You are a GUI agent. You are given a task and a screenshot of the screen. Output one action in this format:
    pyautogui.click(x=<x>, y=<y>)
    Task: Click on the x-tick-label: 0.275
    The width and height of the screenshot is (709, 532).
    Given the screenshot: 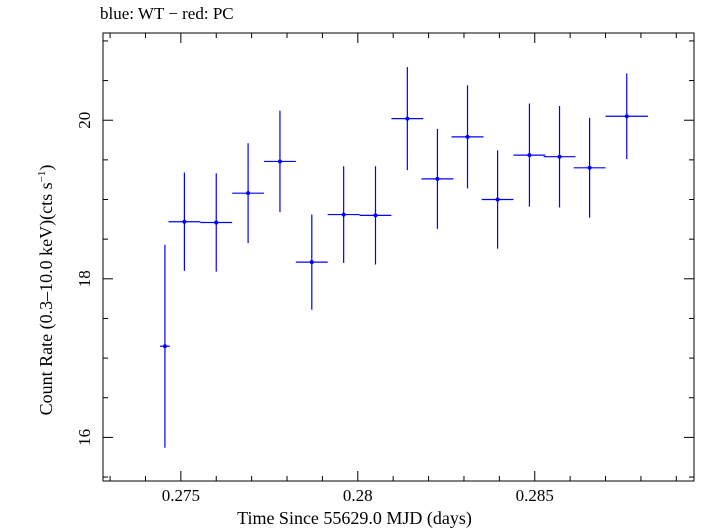 What is the action you would take?
    pyautogui.click(x=181, y=495)
    